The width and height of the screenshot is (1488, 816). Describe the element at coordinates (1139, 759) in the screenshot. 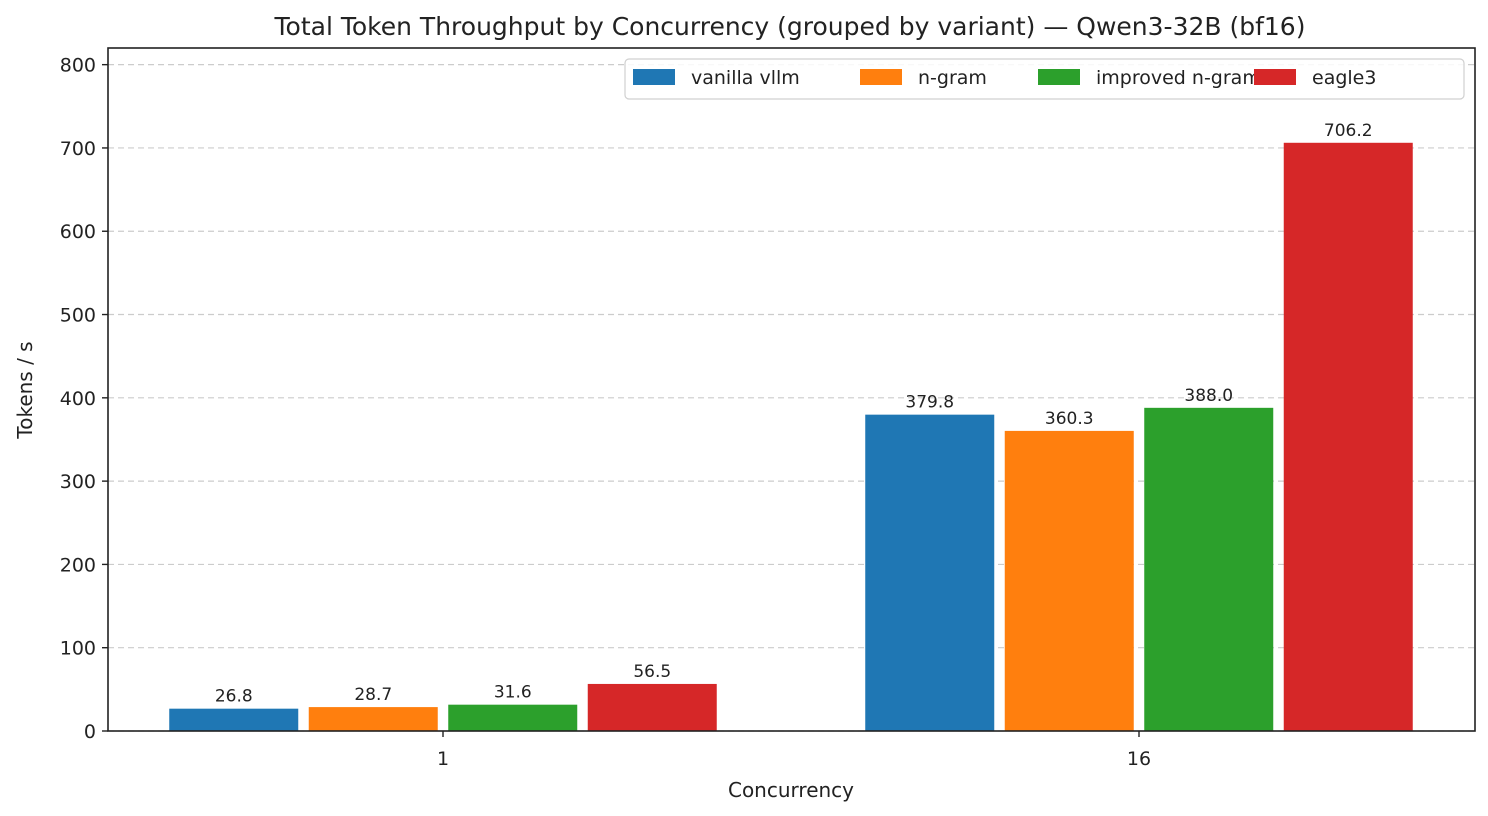

I see `x-tick-label: 16` at that location.